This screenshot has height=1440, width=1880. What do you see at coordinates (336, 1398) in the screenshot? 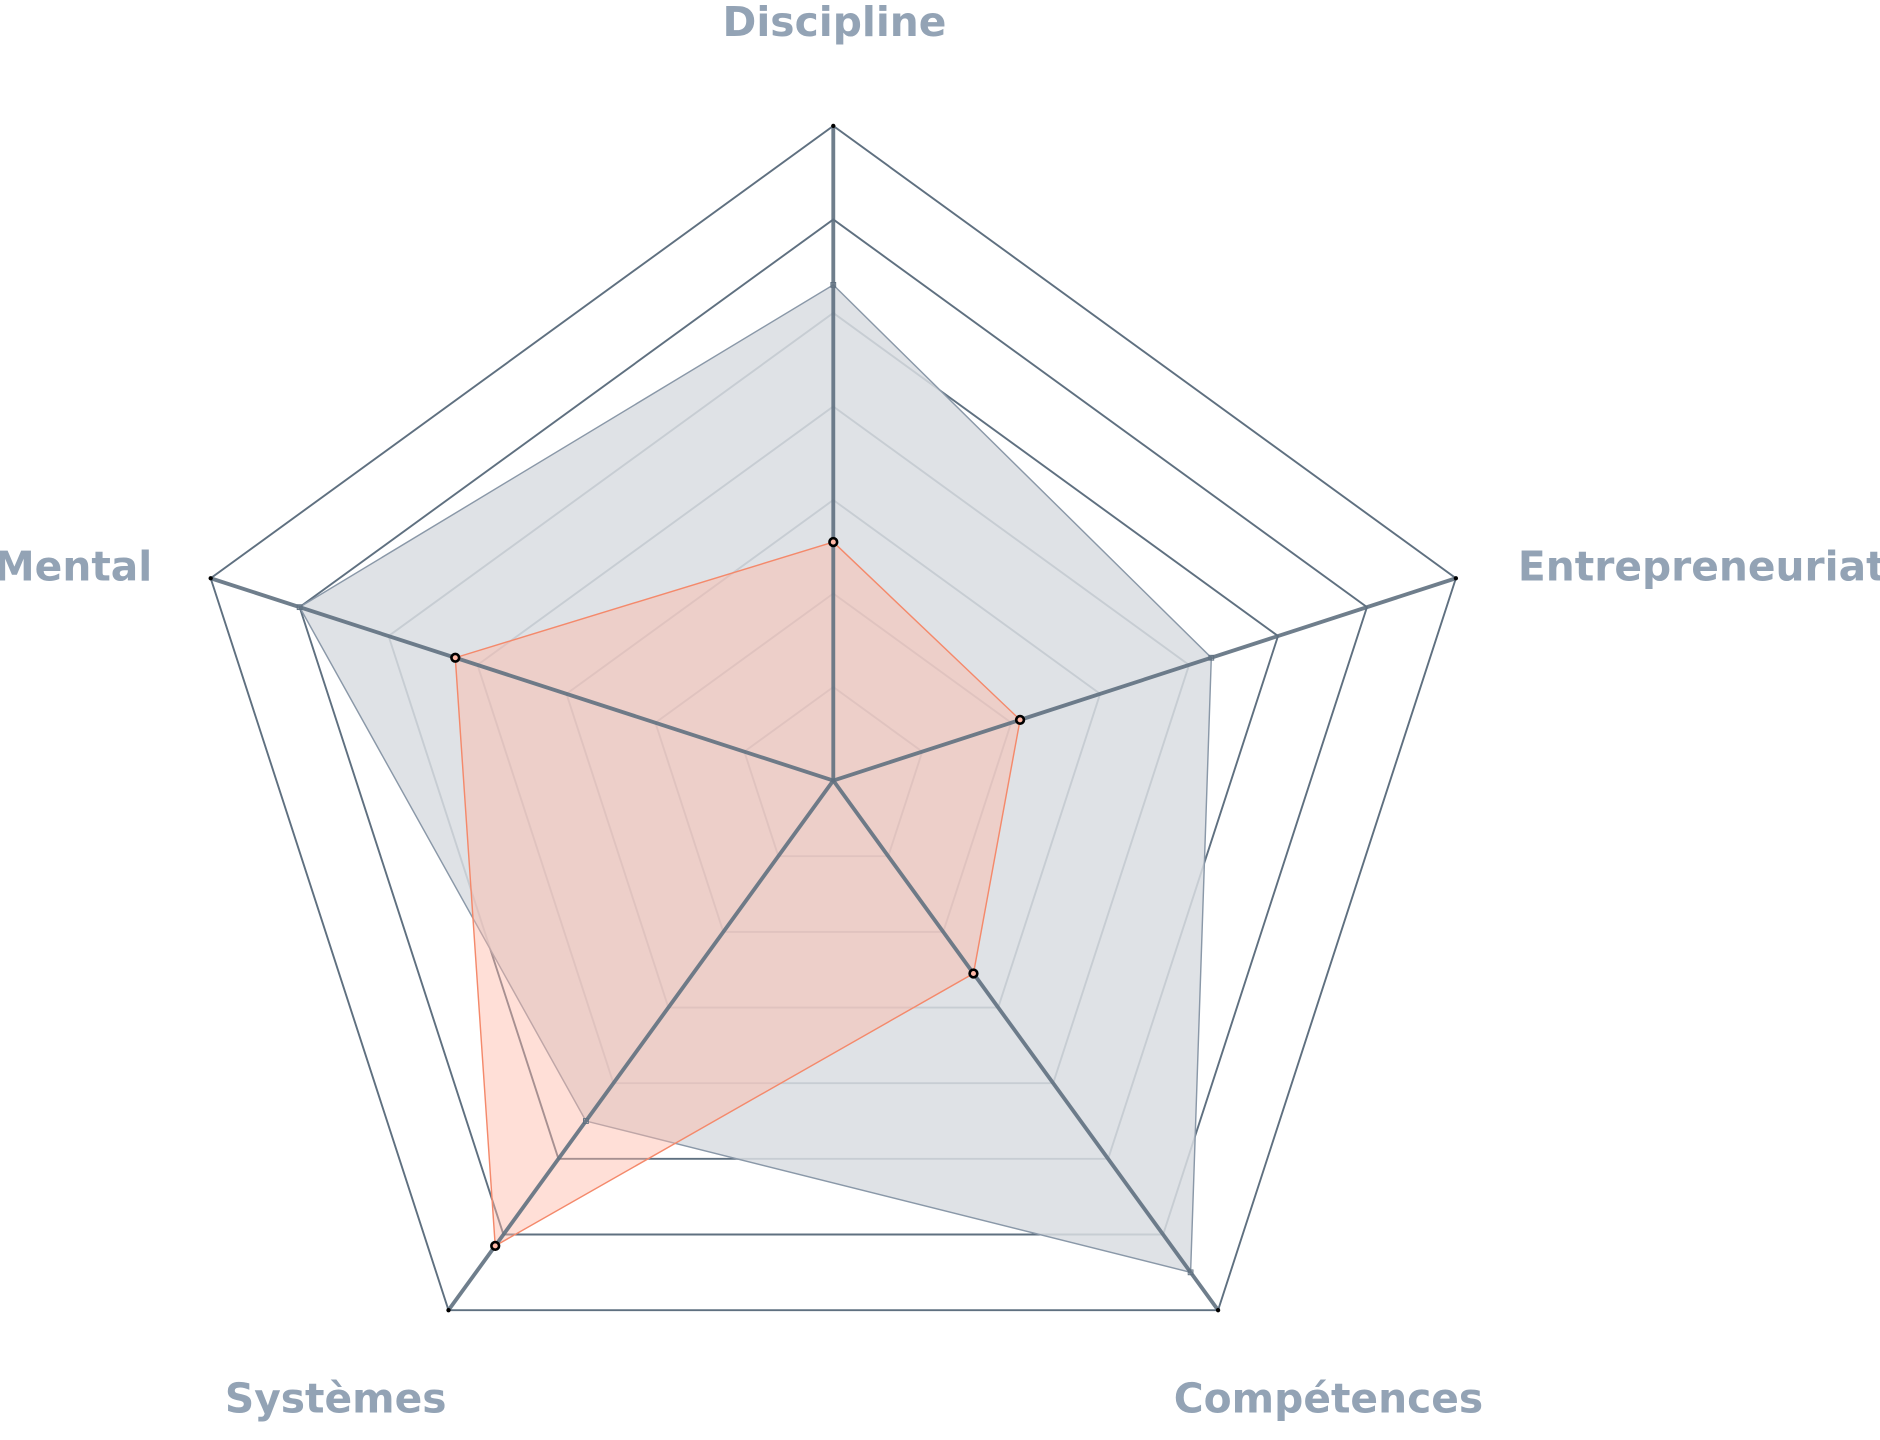
I see `axis-label-systemes: Systèmes` at bounding box center [336, 1398].